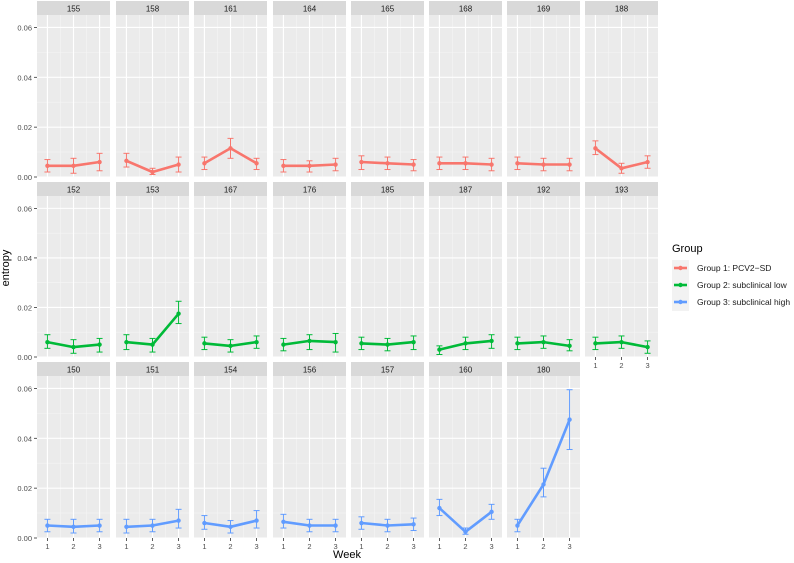  Describe the element at coordinates (734, 268) in the screenshot. I see `legend-label: Group 1: PCV2−SD` at that location.